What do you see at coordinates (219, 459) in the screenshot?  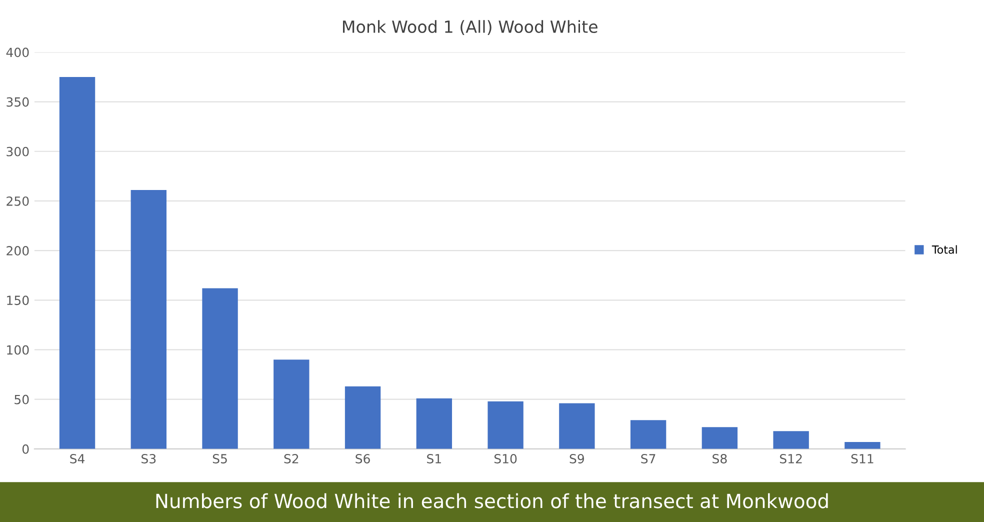 I see `x-tick-label: S5` at bounding box center [219, 459].